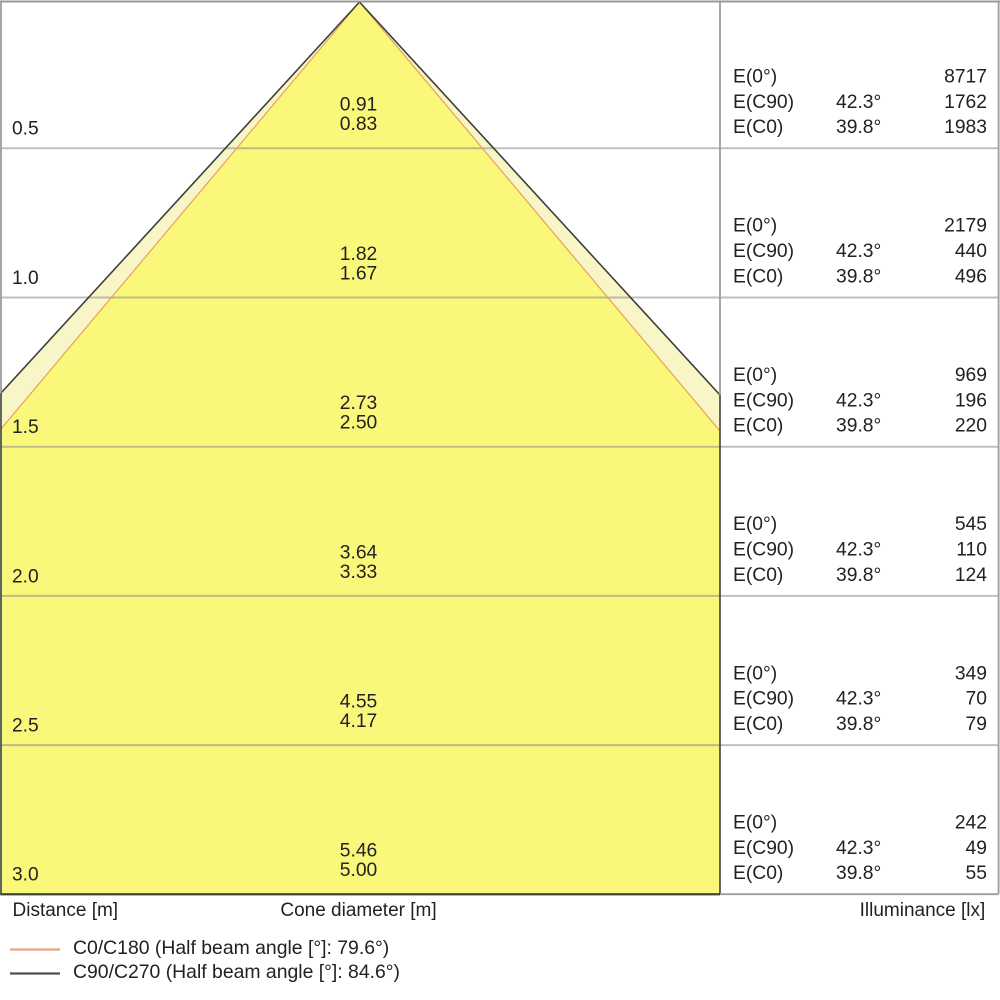  I want to click on svg-text: 79, so click(976, 724).